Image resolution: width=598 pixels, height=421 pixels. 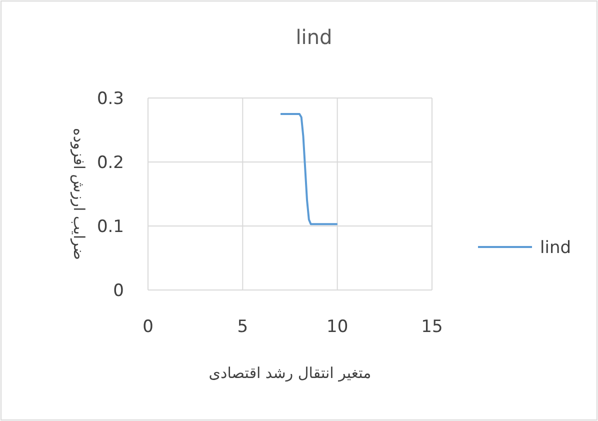 I want to click on y-tick-label: 0.1, so click(x=110, y=227).